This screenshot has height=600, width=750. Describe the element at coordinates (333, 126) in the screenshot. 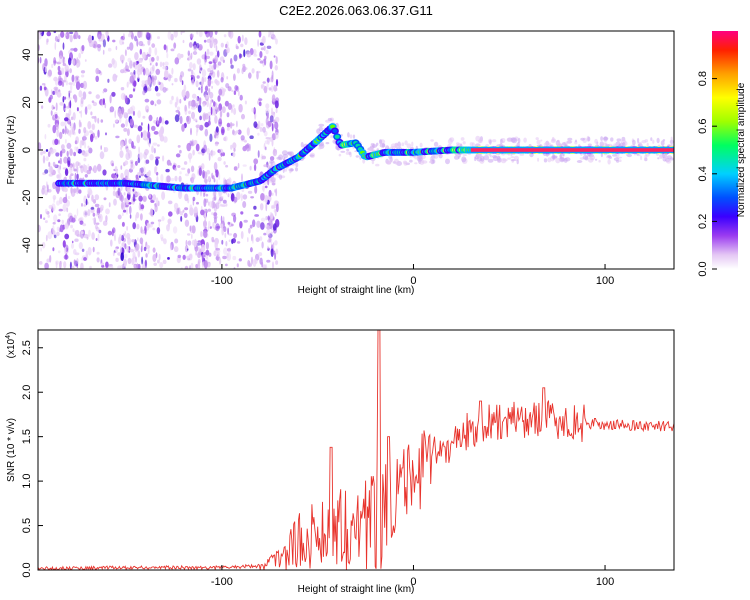

I see `spectrogram-ridge-core` at that location.